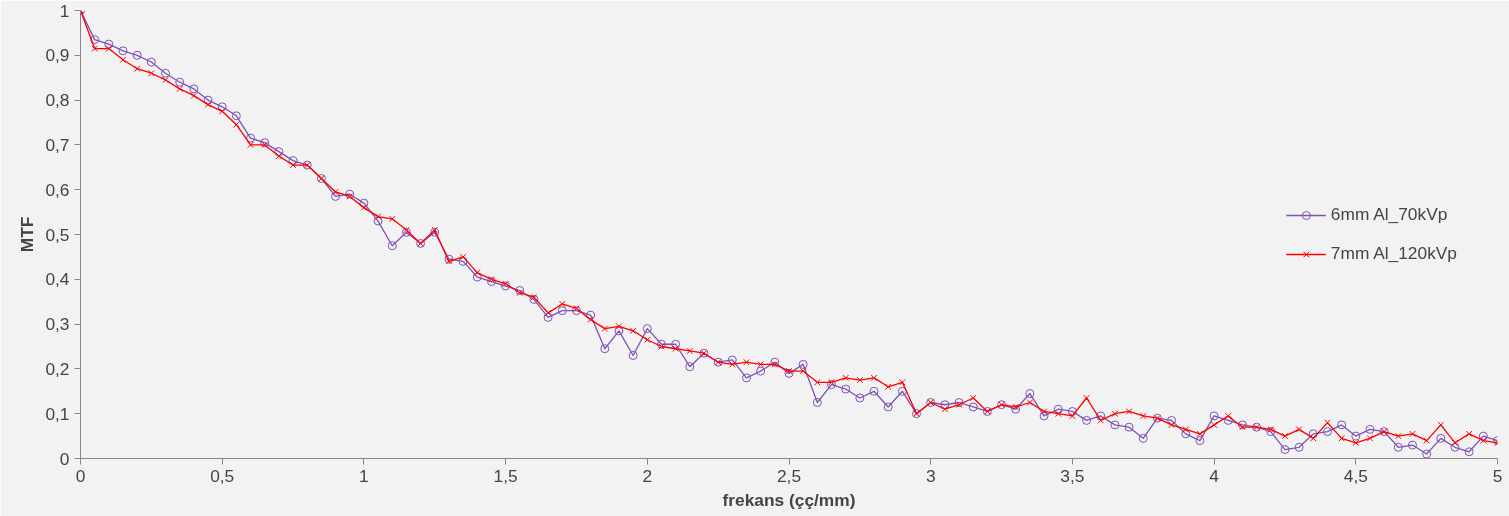  Describe the element at coordinates (930, 475) in the screenshot. I see `x-tick-label: 3` at that location.